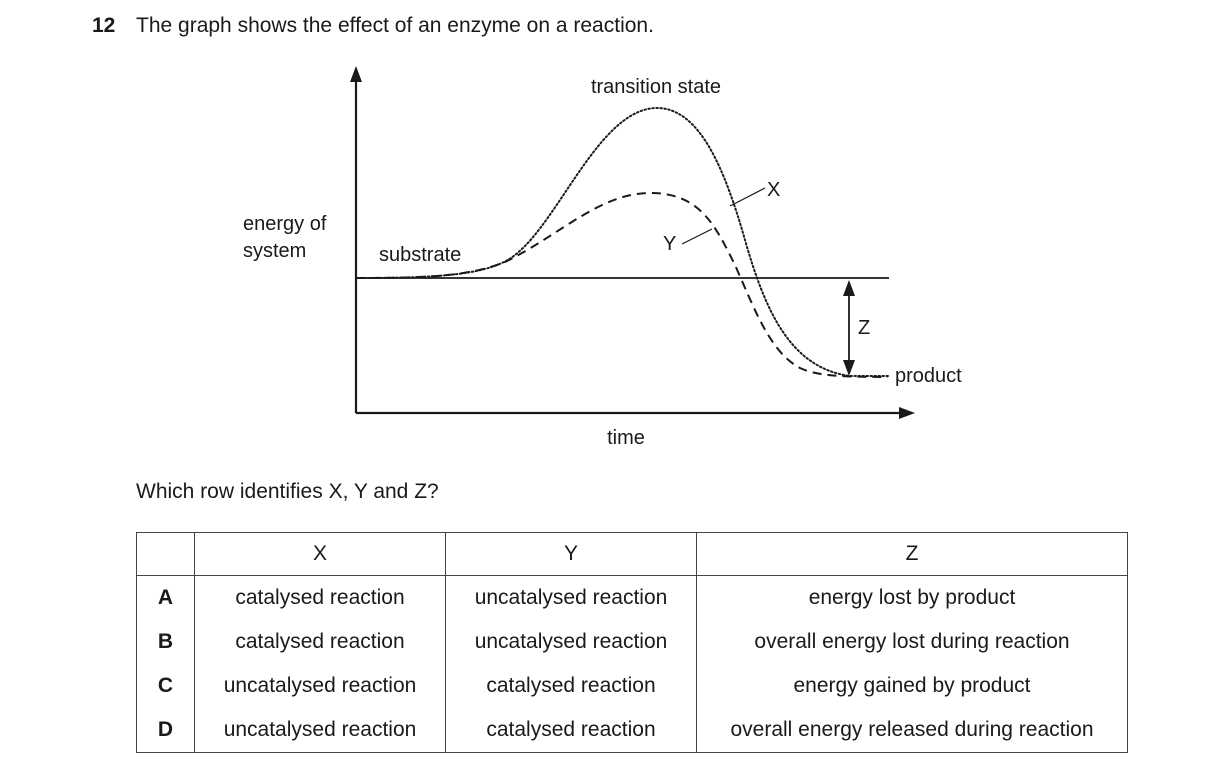 This screenshot has height=777, width=1216. I want to click on z-arrow-down-icon, so click(849, 368).